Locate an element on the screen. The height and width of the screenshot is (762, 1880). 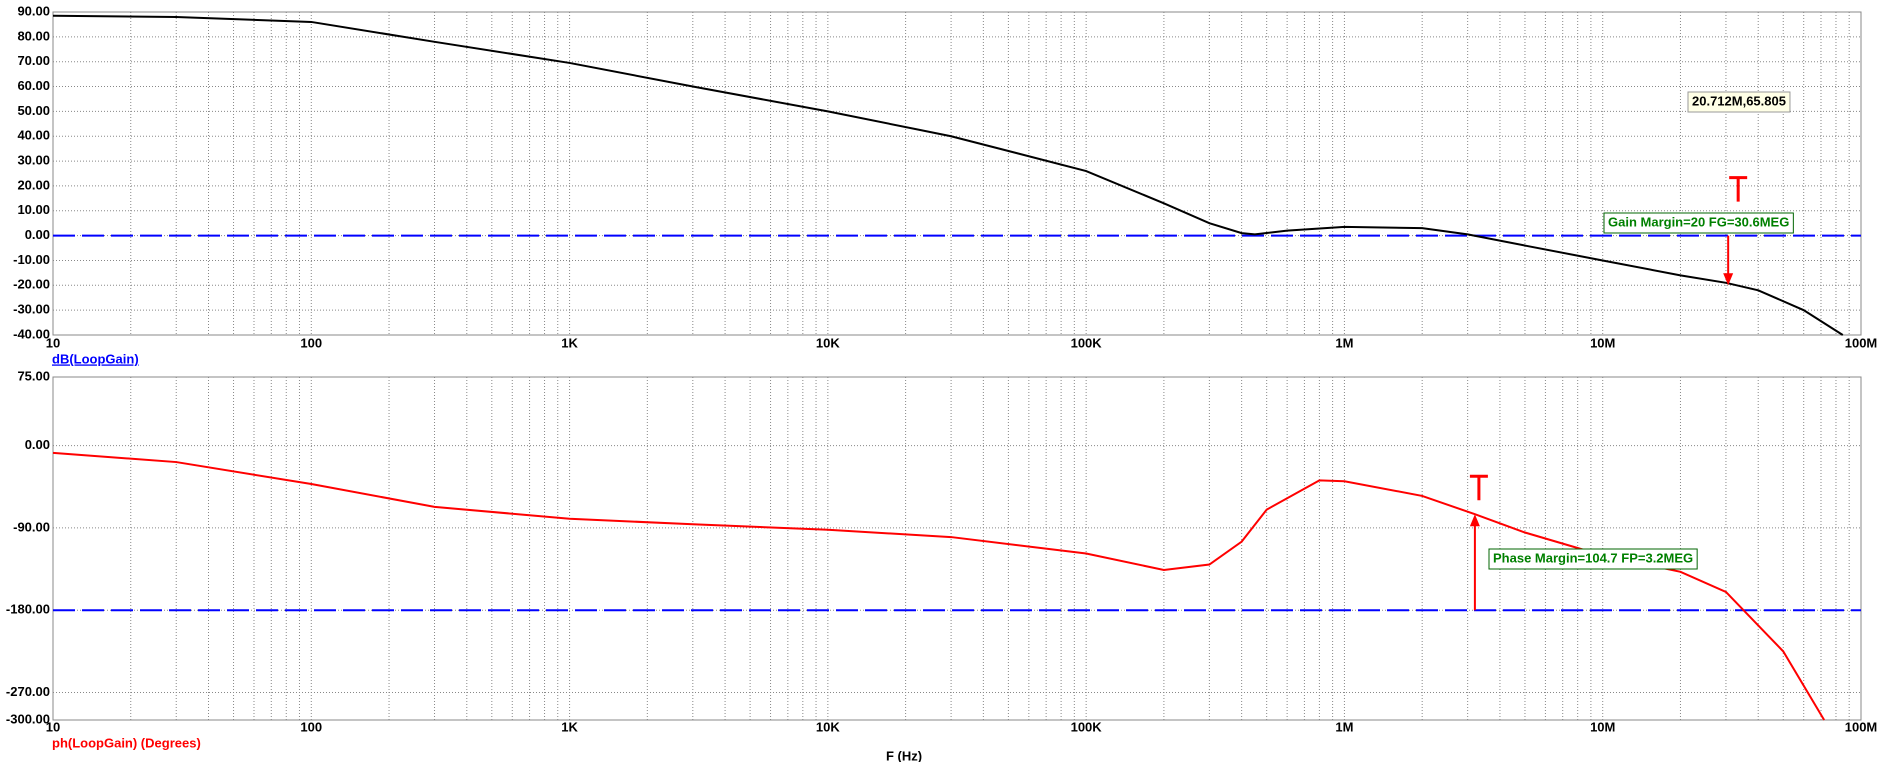
y-tick-label: 90.00 is located at coordinates (33, 10).